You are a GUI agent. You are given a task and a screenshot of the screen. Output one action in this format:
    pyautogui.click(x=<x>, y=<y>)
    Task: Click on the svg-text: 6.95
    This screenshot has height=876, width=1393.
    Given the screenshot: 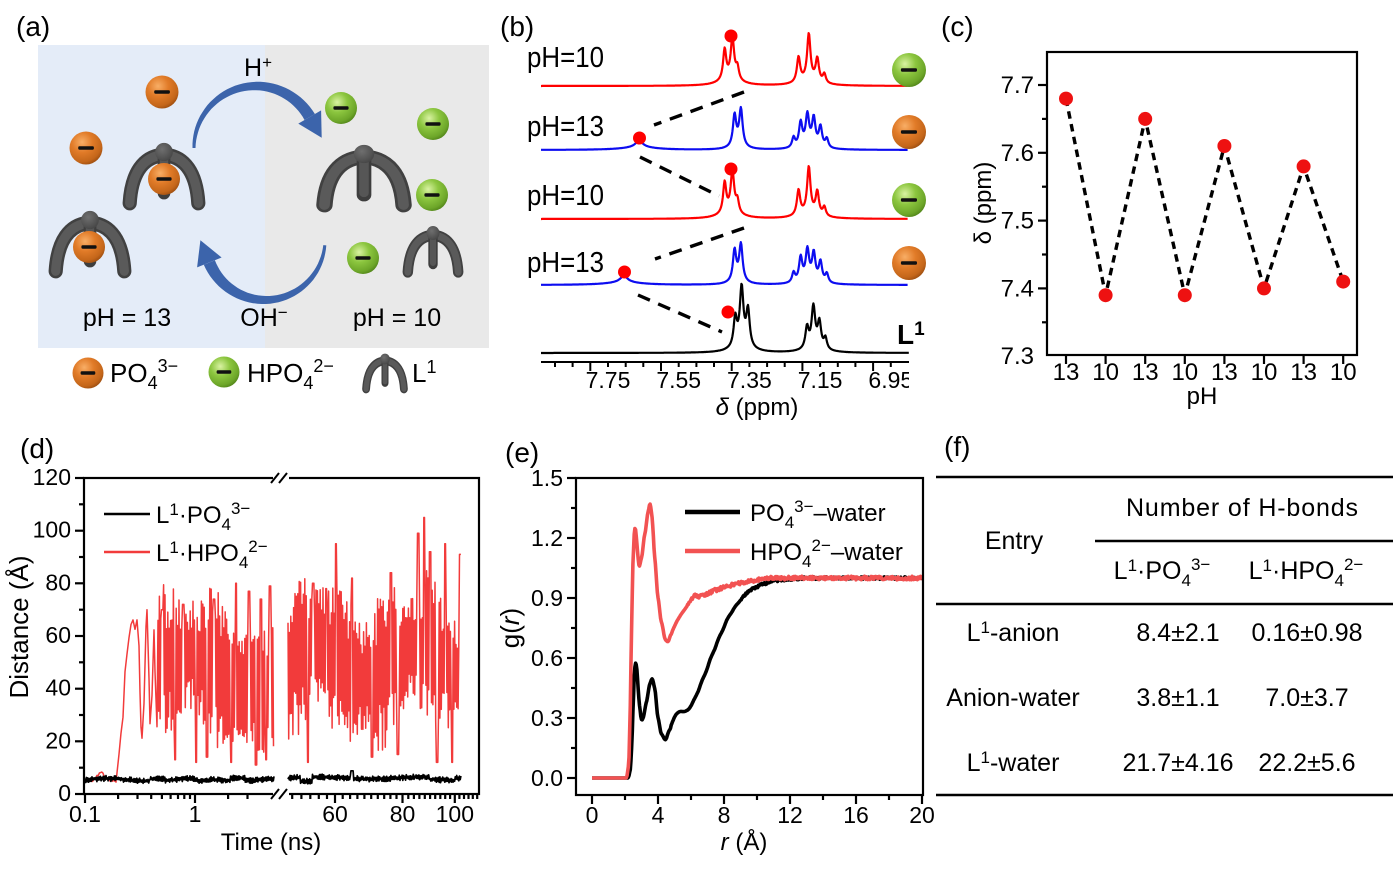 What is the action you would take?
    pyautogui.click(x=890, y=380)
    